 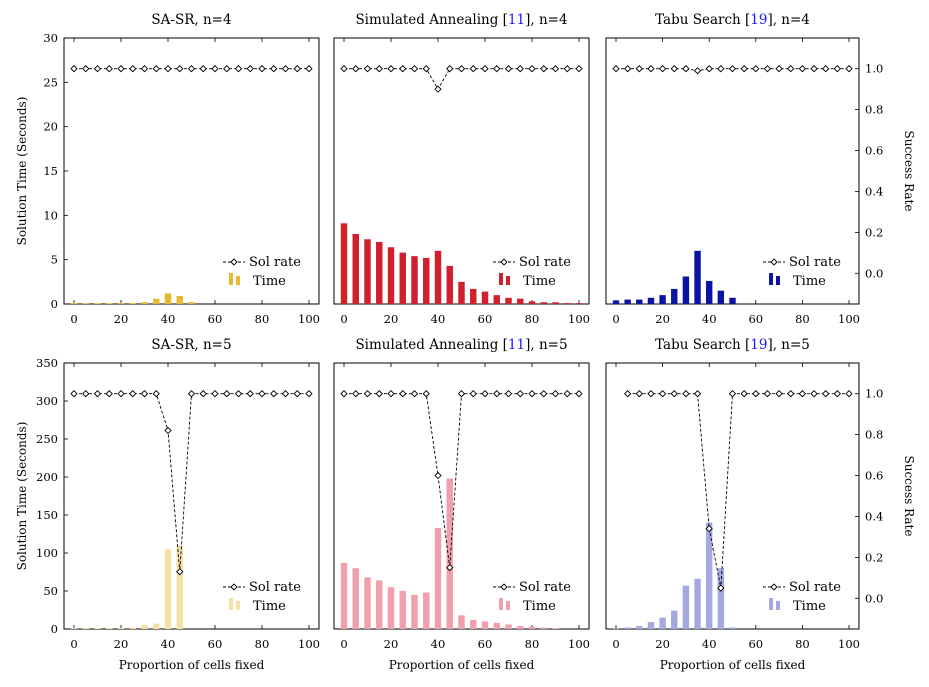 I want to click on title-citation: 11, so click(x=516, y=345).